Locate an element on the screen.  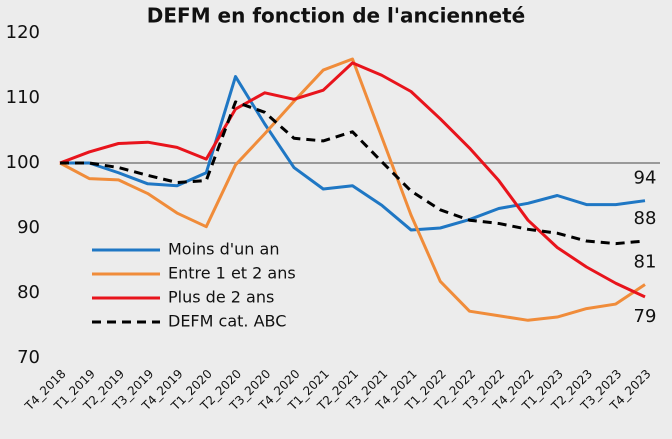
y-tick-label: 70 is located at coordinates (28, 357).